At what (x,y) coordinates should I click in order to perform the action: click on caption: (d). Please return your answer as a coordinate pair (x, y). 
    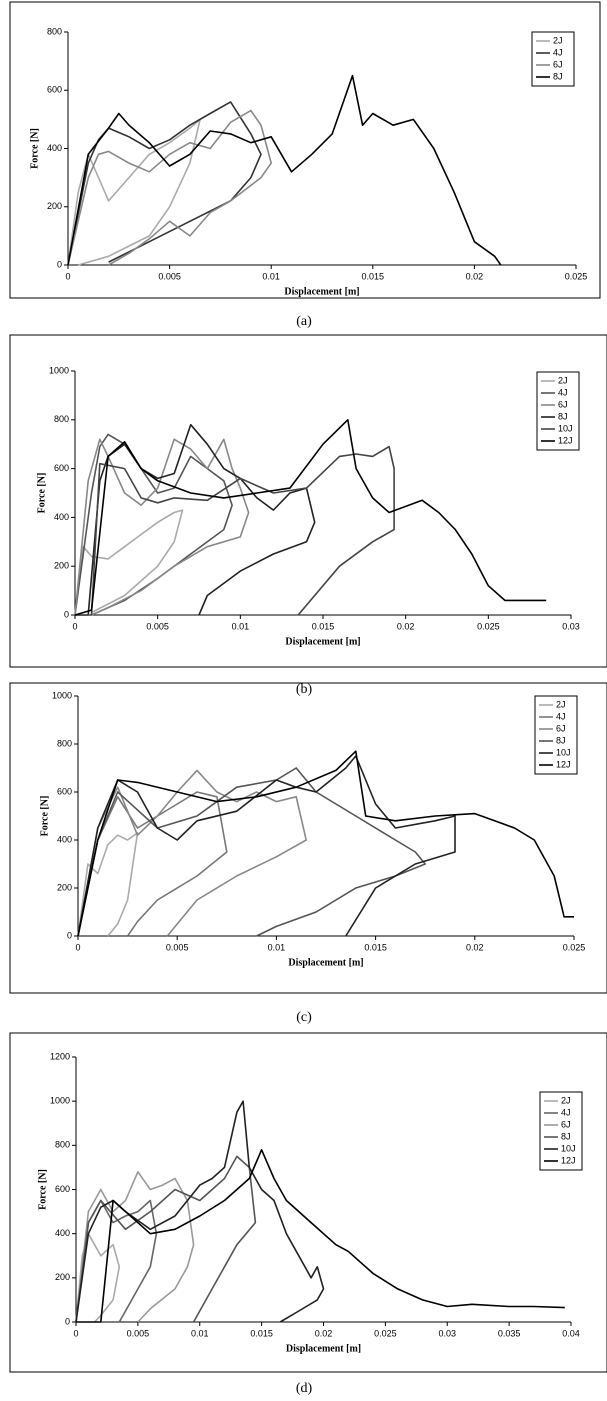
    Looking at the image, I should click on (304, 1388).